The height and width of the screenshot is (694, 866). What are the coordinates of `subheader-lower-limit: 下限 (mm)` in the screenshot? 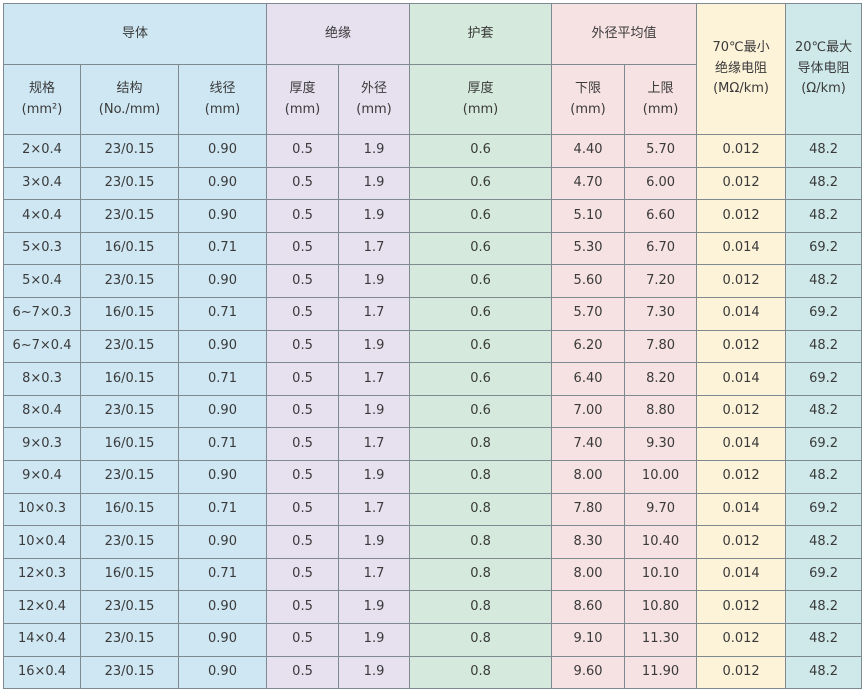 It's located at (588, 99).